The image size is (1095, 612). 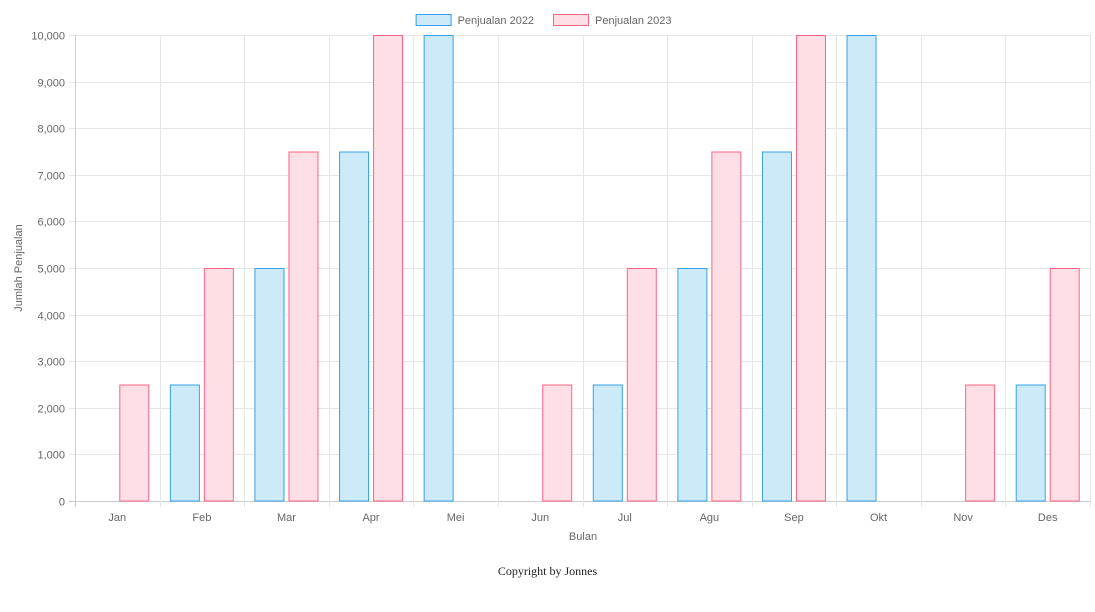 What do you see at coordinates (388, 268) in the screenshot?
I see `bar-penjualan-2023-apr` at bounding box center [388, 268].